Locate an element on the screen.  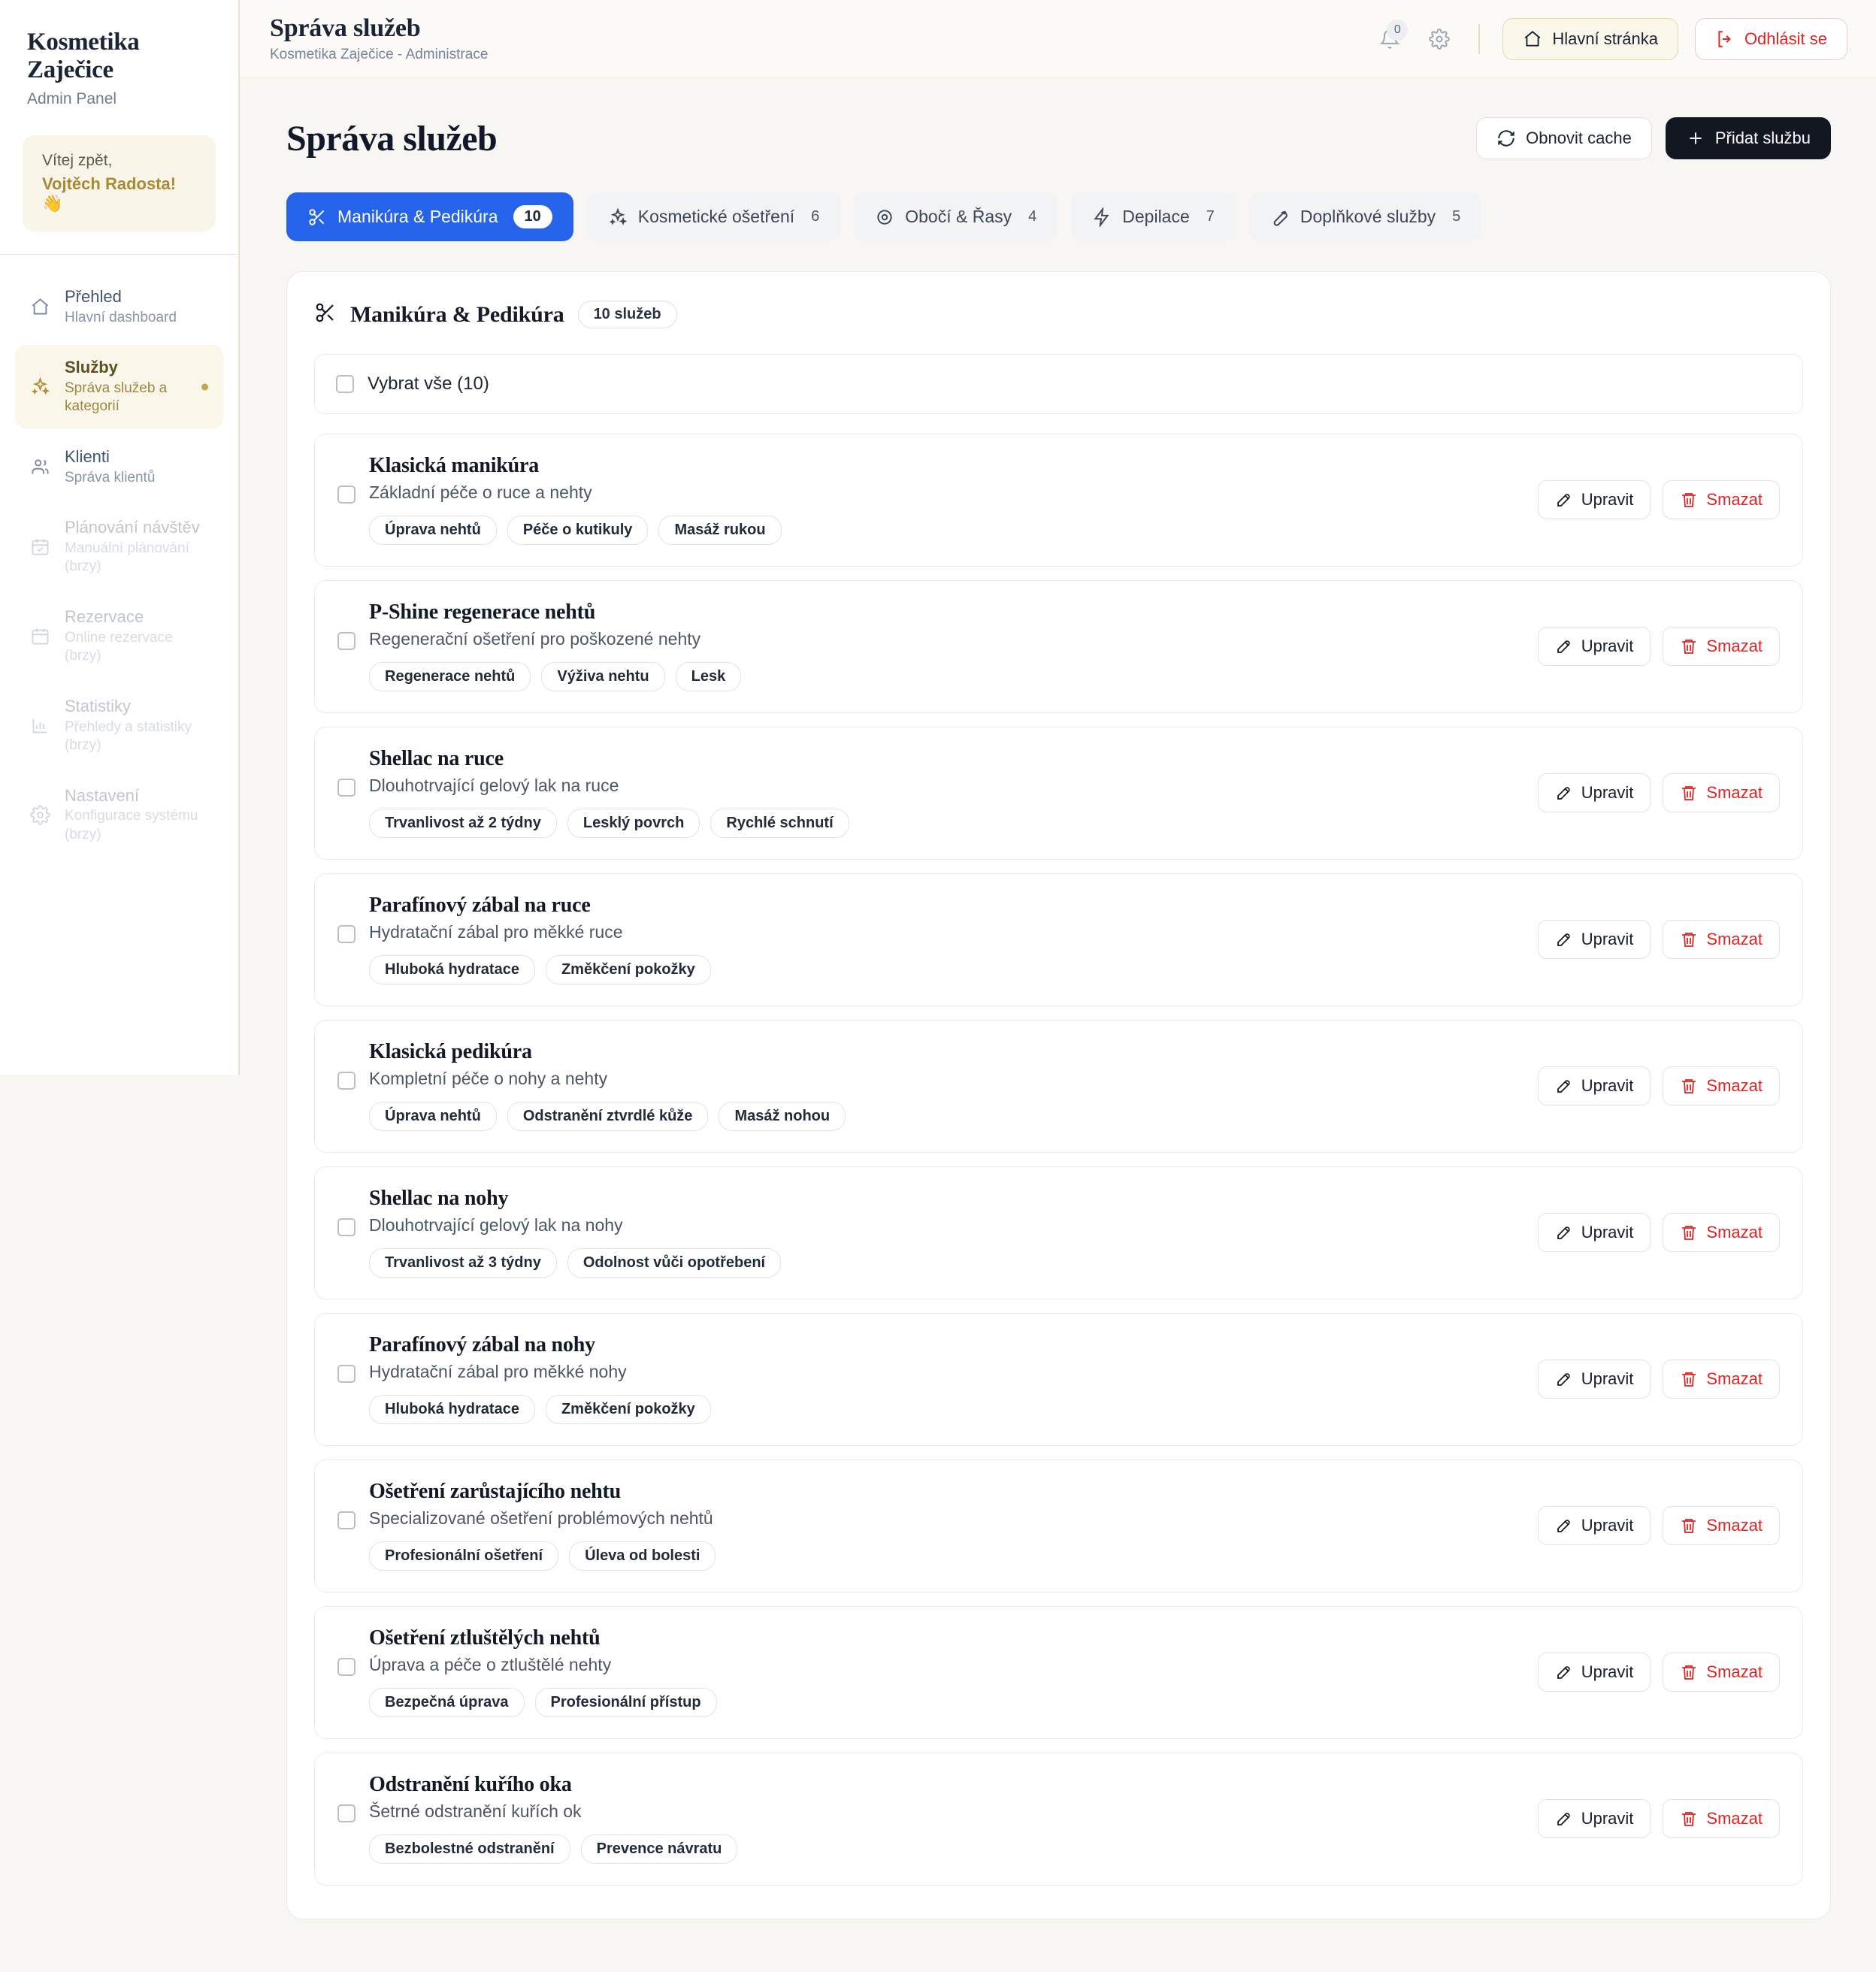
settings-button is located at coordinates (1439, 39).